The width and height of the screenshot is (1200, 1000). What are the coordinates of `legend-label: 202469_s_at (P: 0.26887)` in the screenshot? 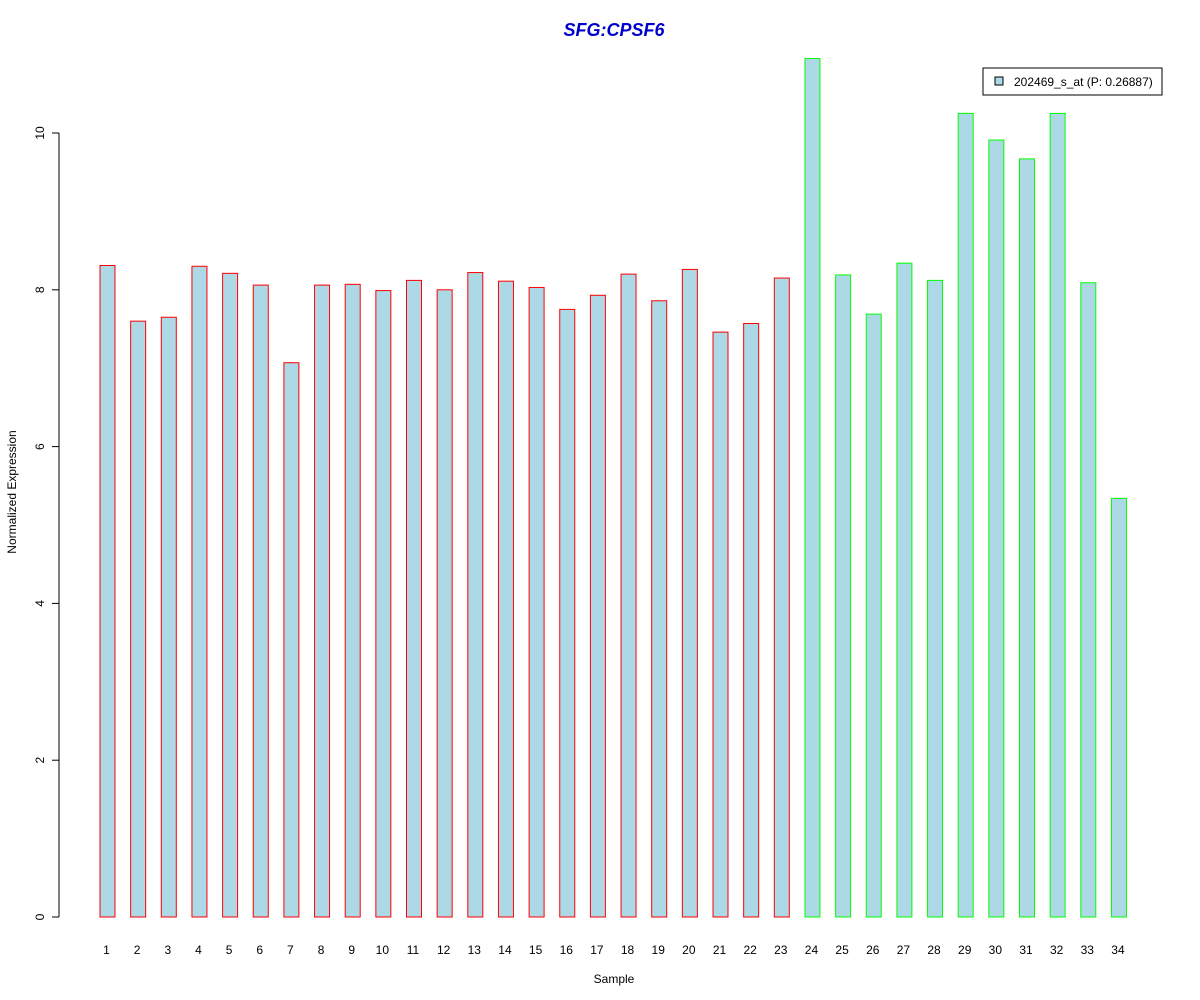 It's located at (1083, 82).